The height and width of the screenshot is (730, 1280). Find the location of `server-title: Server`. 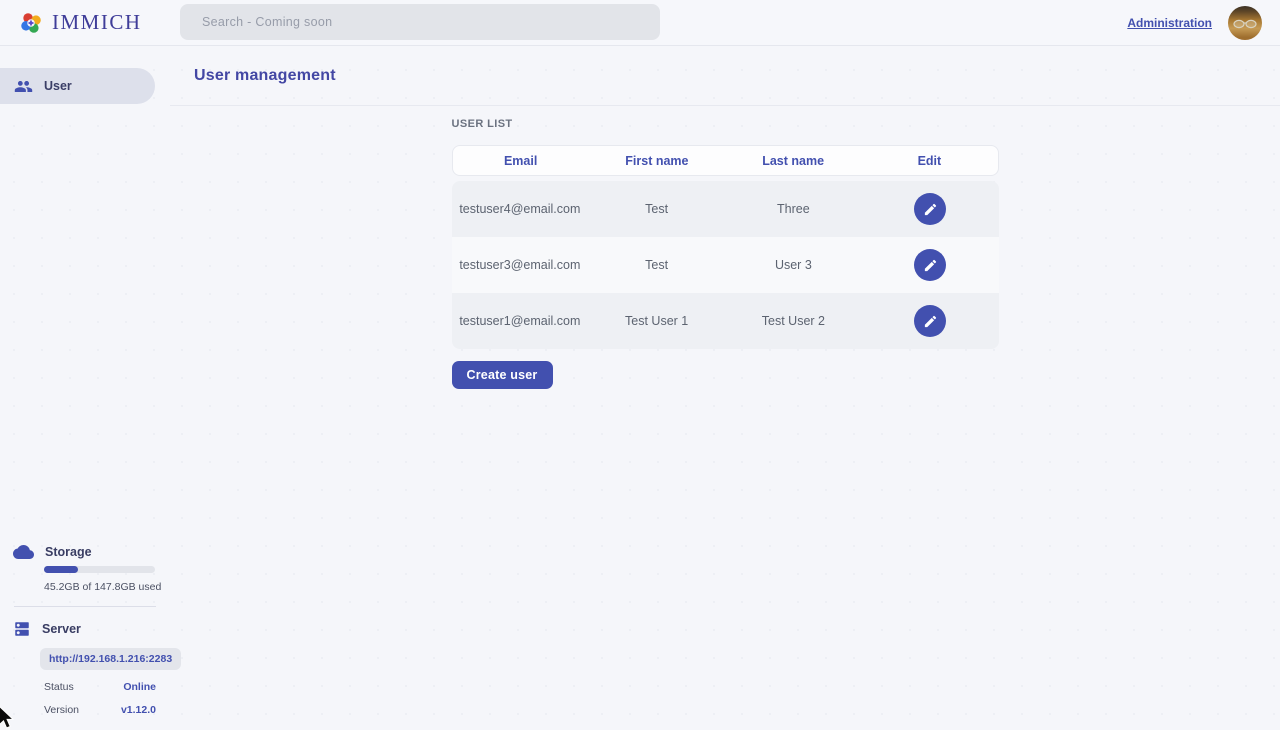

server-title: Server is located at coordinates (61, 629).